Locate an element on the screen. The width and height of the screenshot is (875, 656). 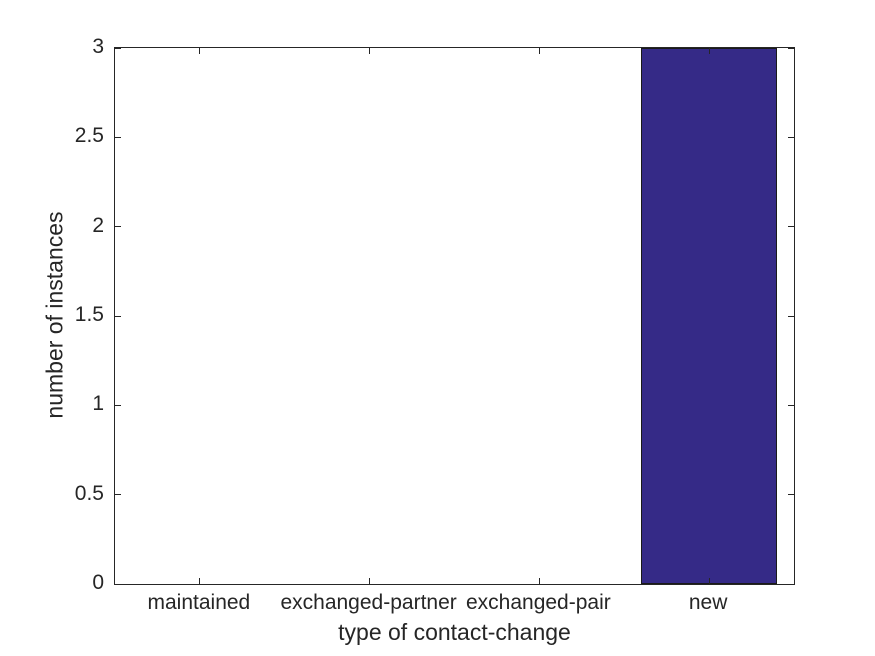
x-tick-label: exchanged-partner is located at coordinates (368, 602).